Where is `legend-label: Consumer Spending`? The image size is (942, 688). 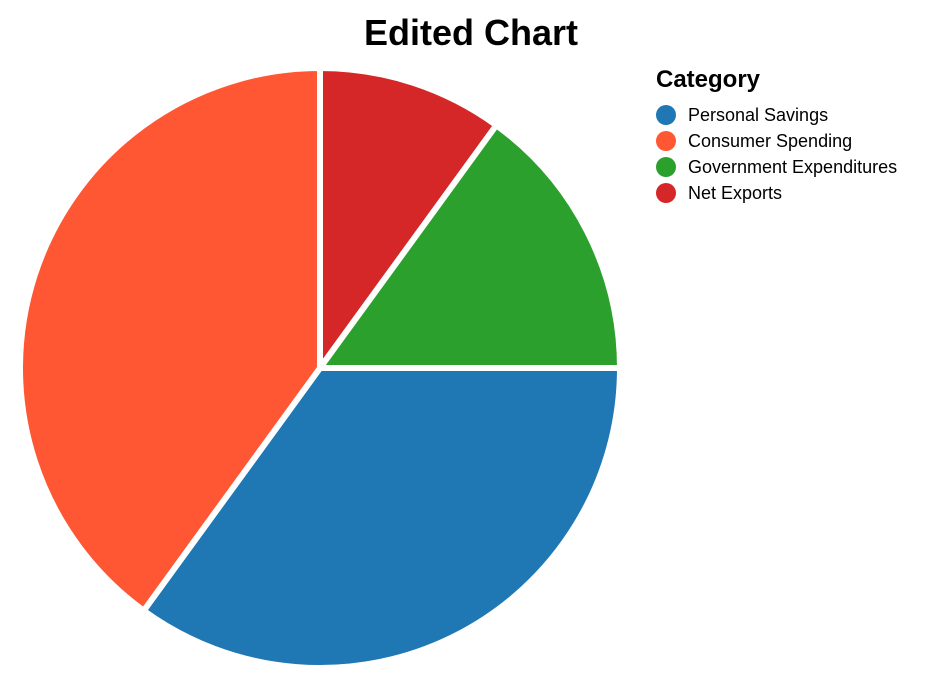 legend-label: Consumer Spending is located at coordinates (770, 140).